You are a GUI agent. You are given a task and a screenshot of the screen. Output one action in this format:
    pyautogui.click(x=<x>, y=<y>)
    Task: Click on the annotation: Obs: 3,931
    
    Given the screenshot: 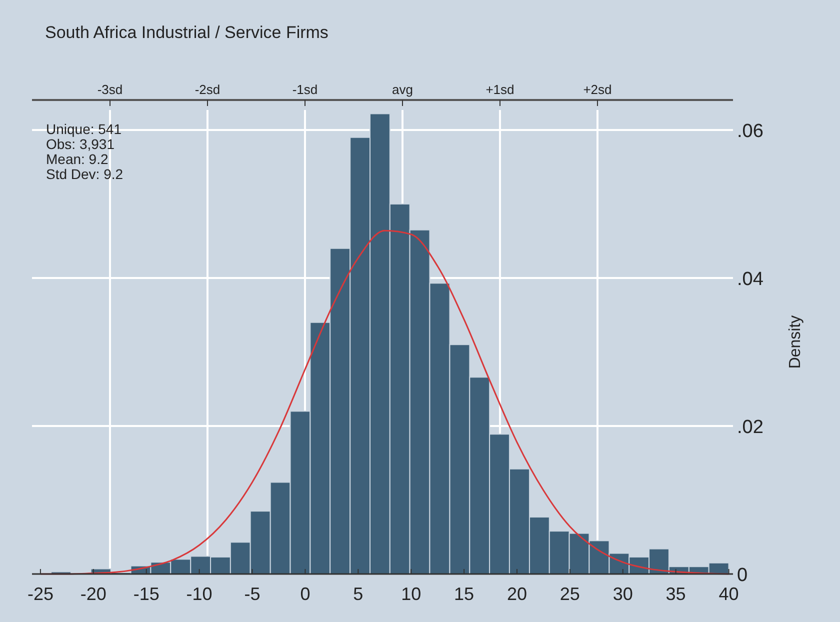 What is the action you would take?
    pyautogui.click(x=80, y=144)
    